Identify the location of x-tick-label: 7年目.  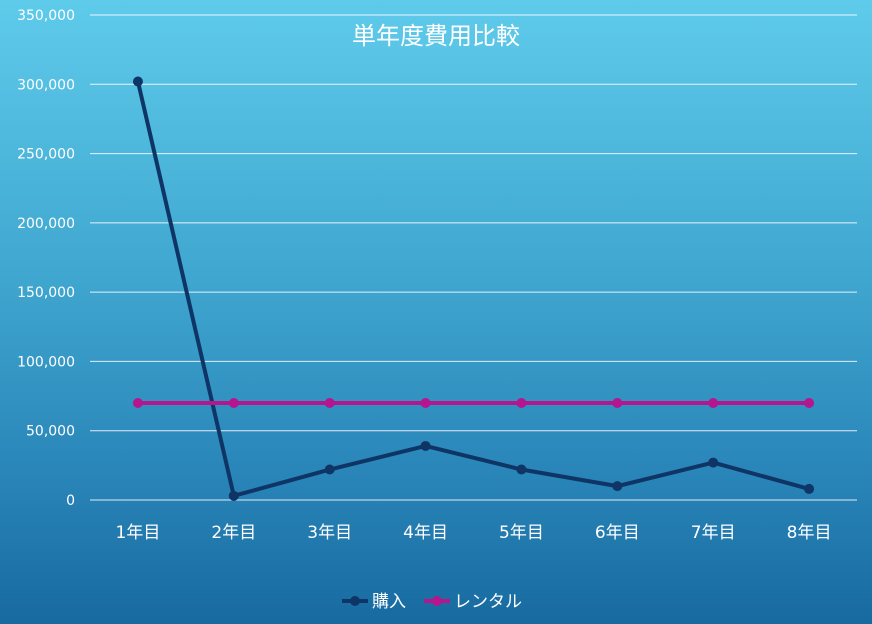
(713, 533).